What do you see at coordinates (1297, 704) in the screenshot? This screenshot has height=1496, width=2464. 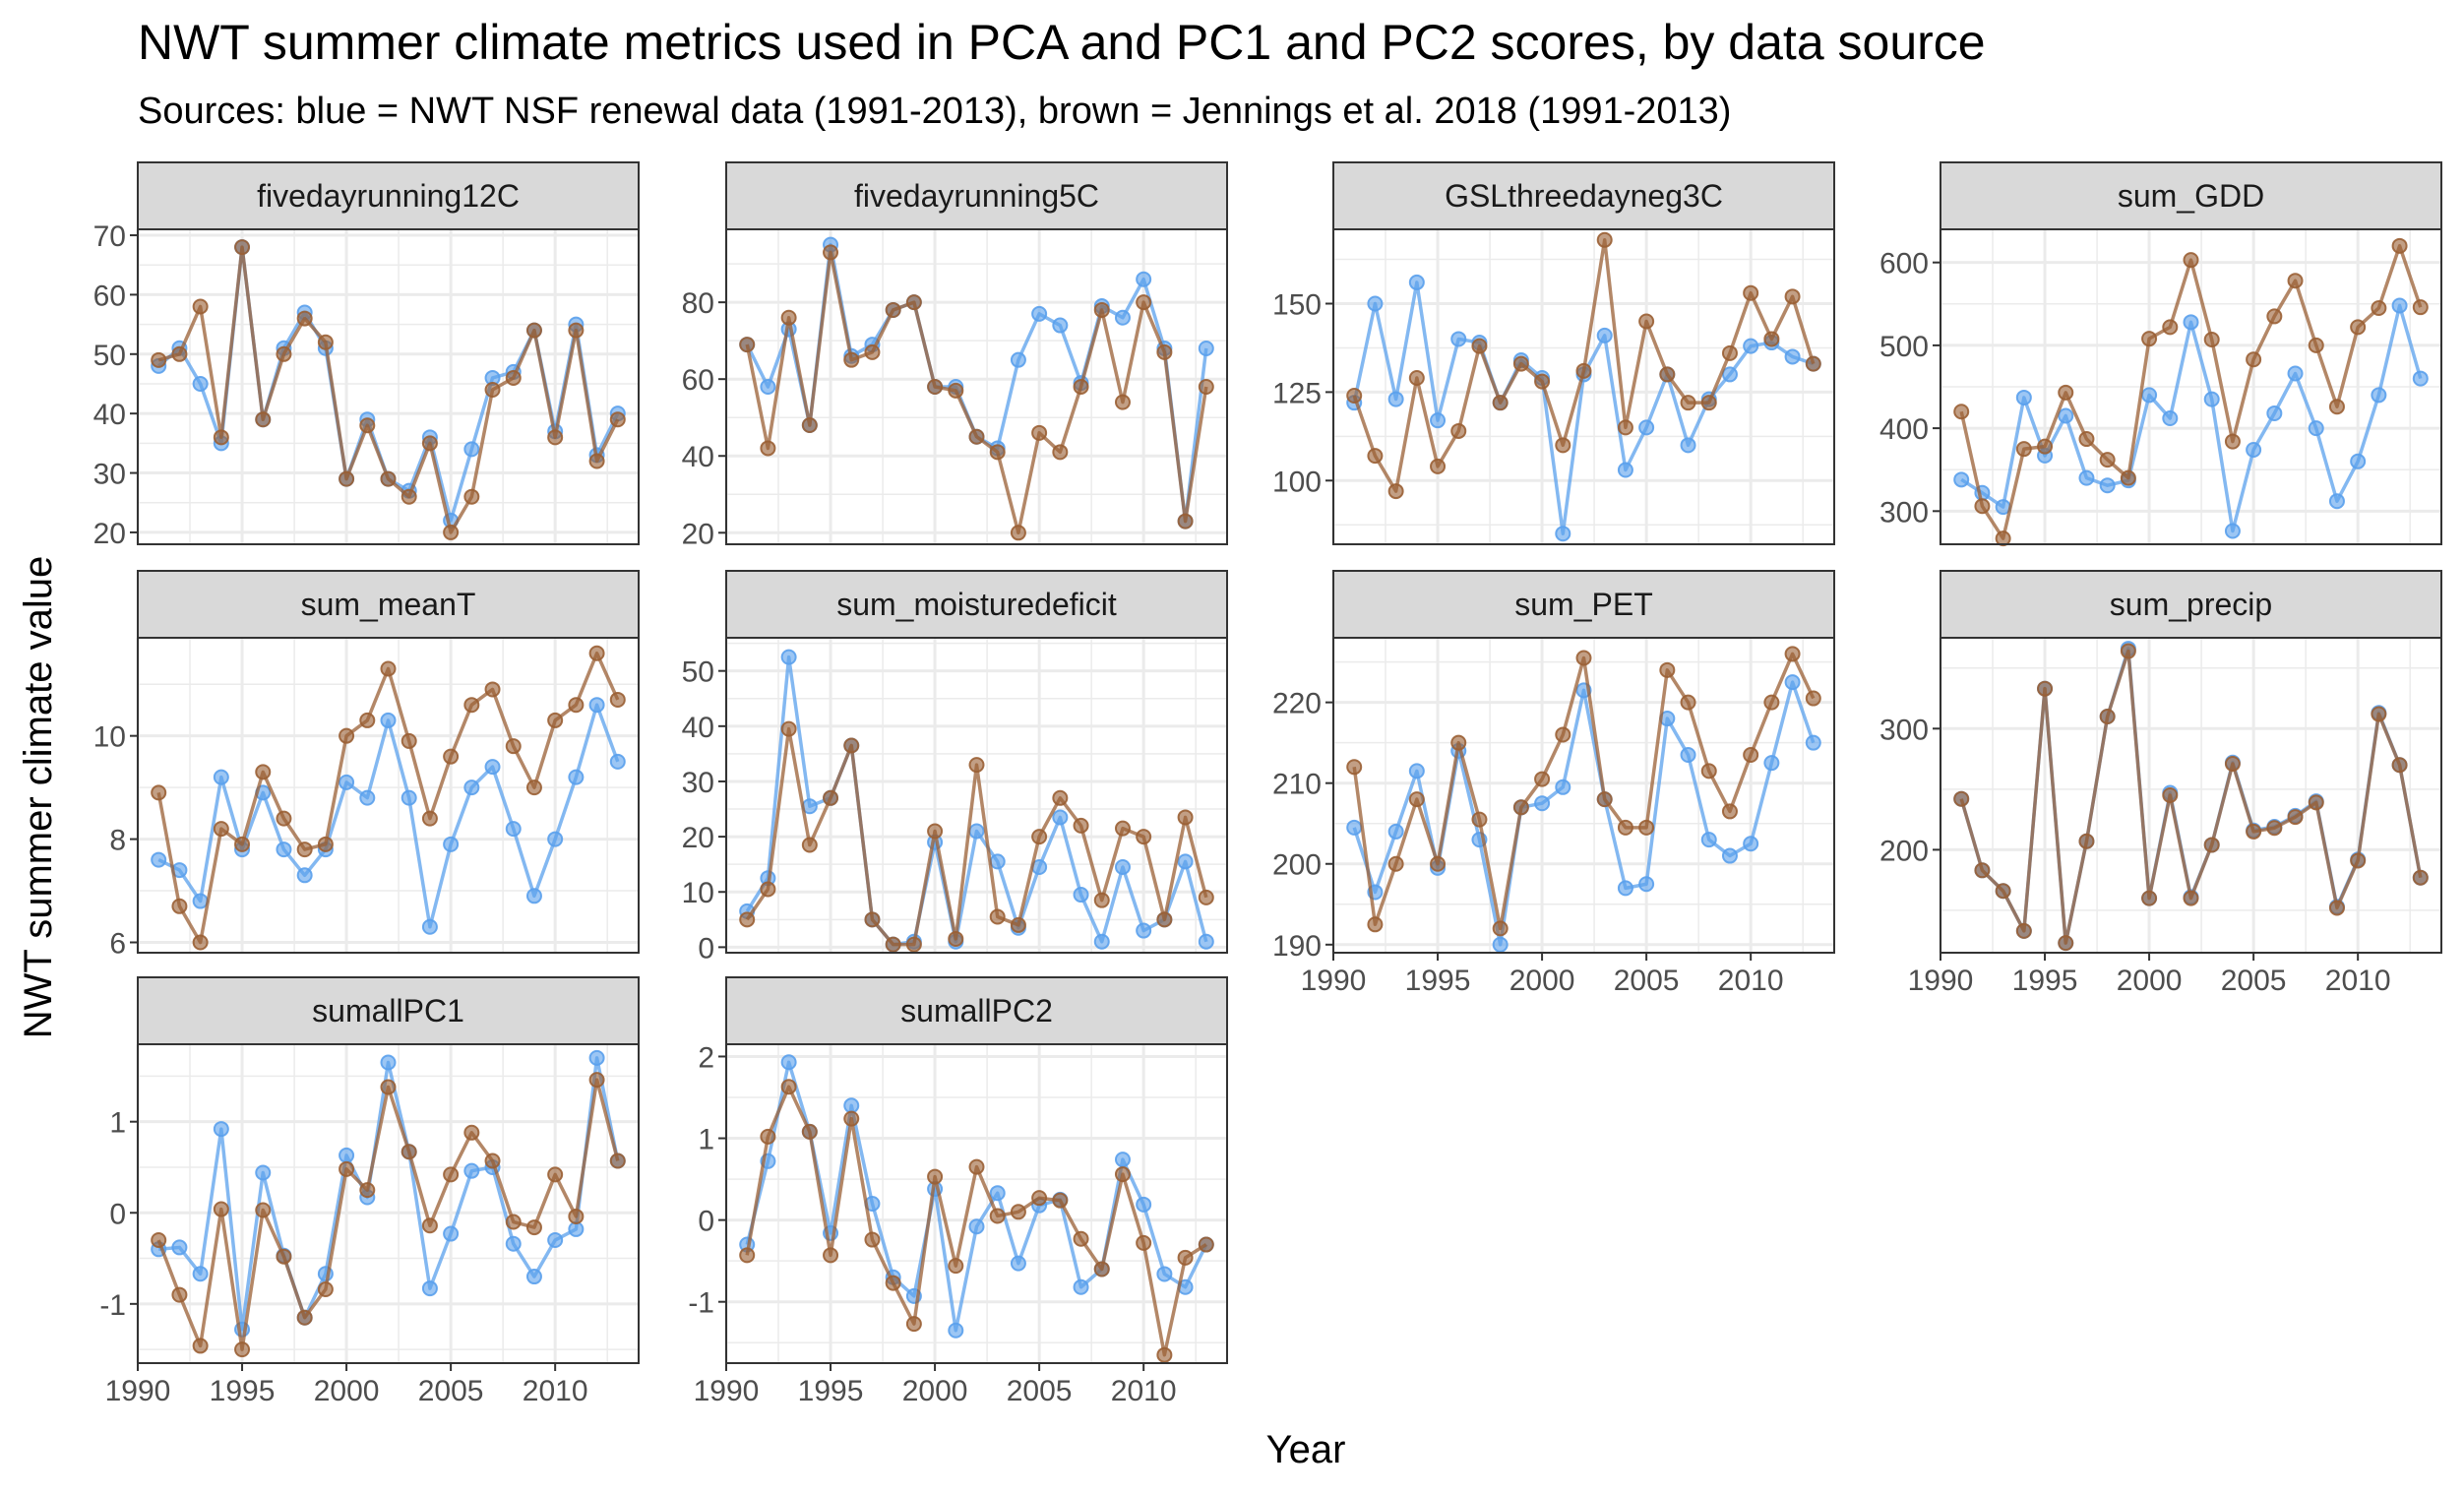 I see `y-tick-label: 220` at bounding box center [1297, 704].